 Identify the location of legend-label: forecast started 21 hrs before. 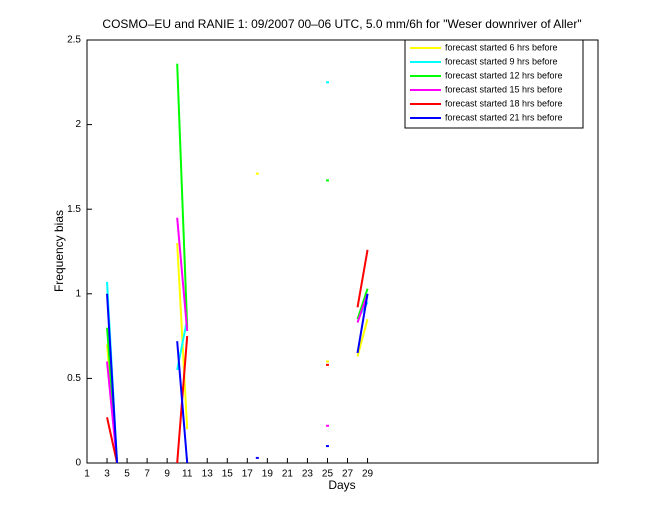
(504, 117).